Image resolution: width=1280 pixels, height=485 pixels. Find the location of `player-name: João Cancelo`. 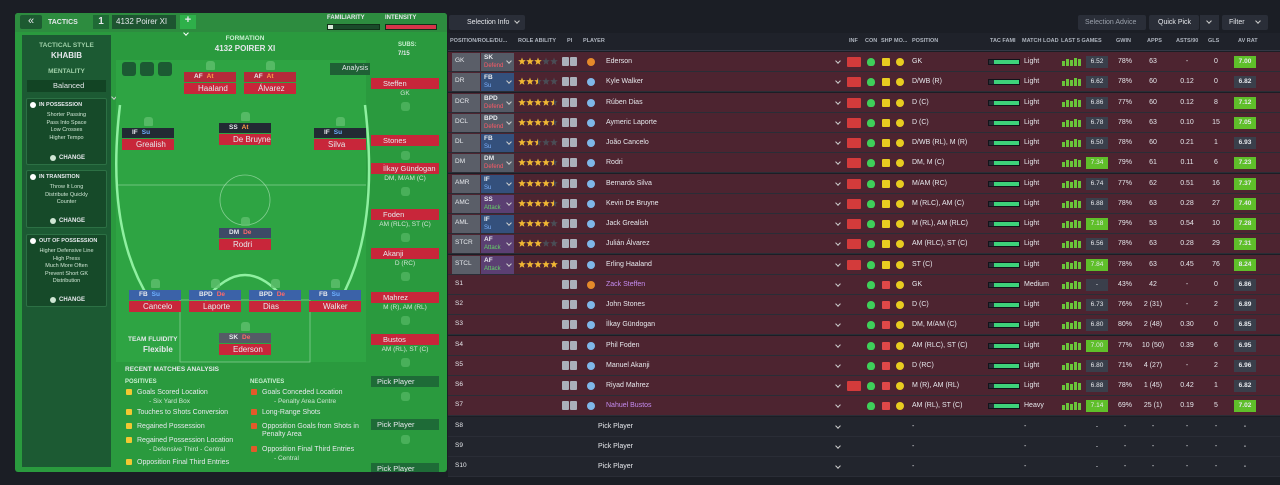

player-name: João Cancelo is located at coordinates (627, 142).